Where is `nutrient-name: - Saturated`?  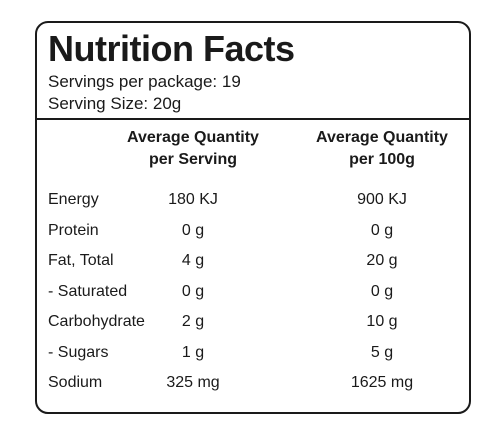
nutrient-name: - Saturated is located at coordinates (88, 291).